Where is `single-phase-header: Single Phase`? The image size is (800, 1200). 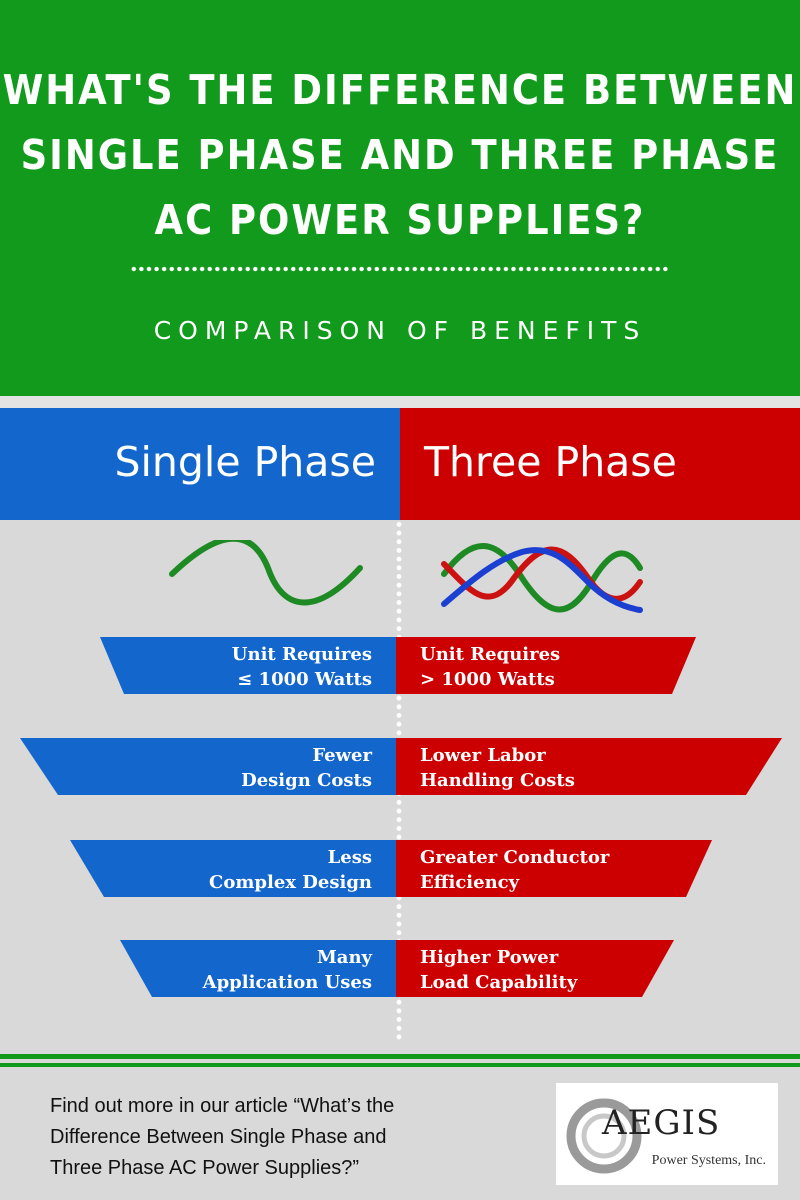 single-phase-header: Single Phase is located at coordinates (200, 464).